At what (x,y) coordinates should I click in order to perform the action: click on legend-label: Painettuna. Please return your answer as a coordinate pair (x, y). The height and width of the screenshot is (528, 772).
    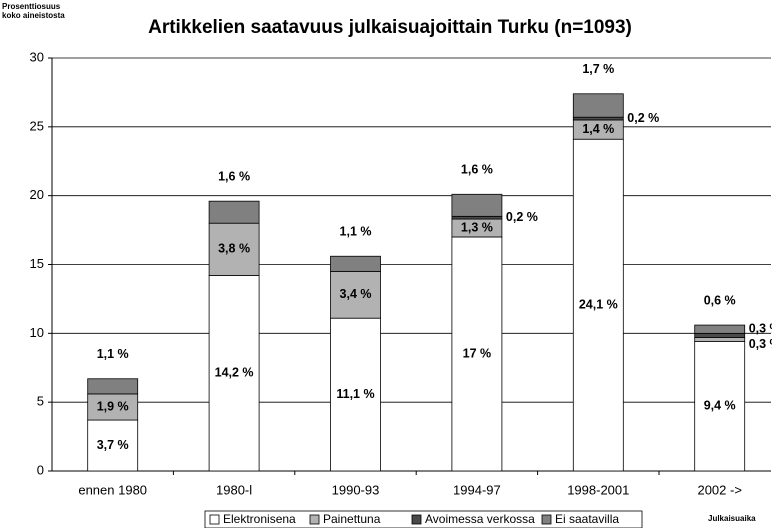
    Looking at the image, I should click on (352, 519).